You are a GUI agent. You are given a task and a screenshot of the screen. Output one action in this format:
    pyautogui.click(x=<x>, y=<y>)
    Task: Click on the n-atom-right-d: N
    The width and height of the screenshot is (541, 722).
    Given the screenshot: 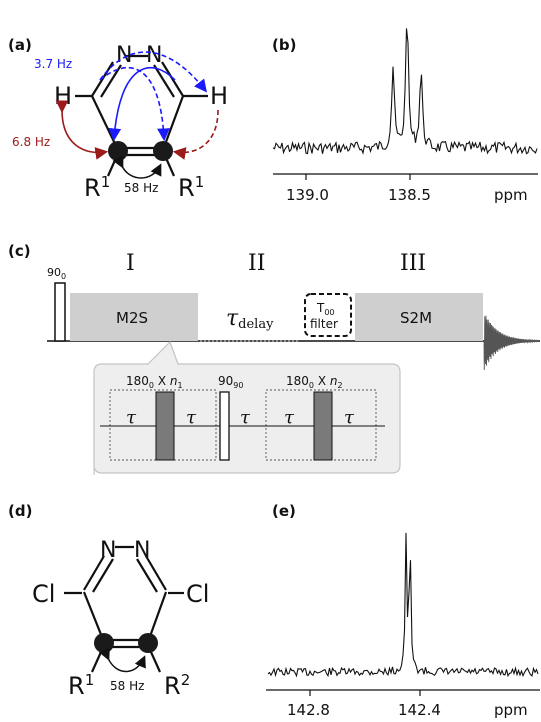 What is the action you would take?
    pyautogui.click(x=142, y=550)
    